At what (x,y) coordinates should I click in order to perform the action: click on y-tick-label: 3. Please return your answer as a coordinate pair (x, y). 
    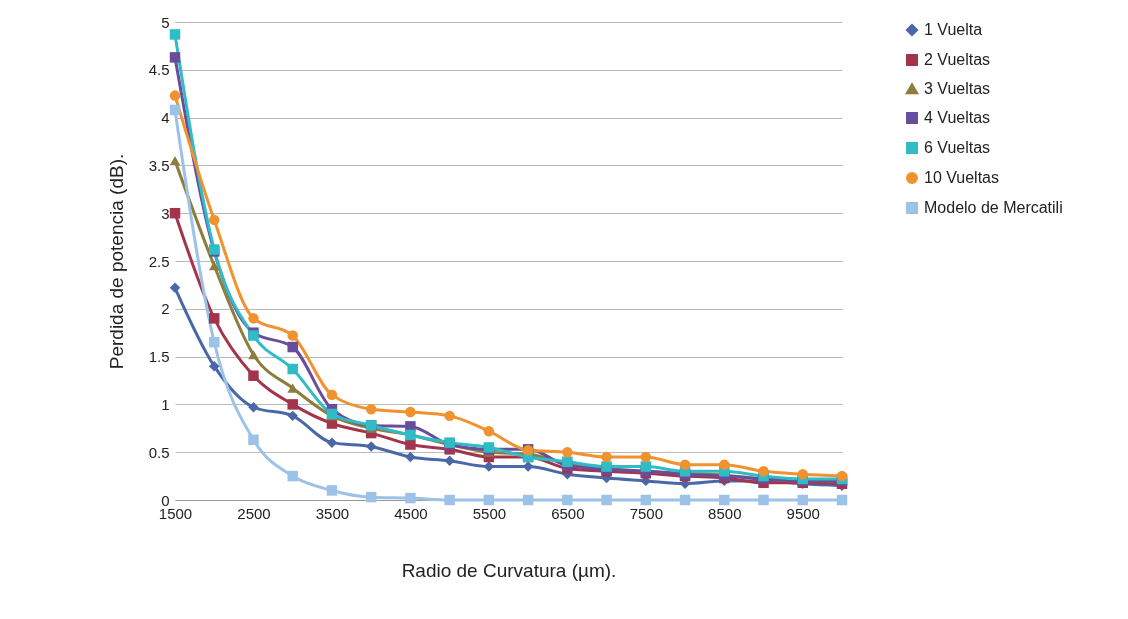
    Looking at the image, I should click on (165, 213).